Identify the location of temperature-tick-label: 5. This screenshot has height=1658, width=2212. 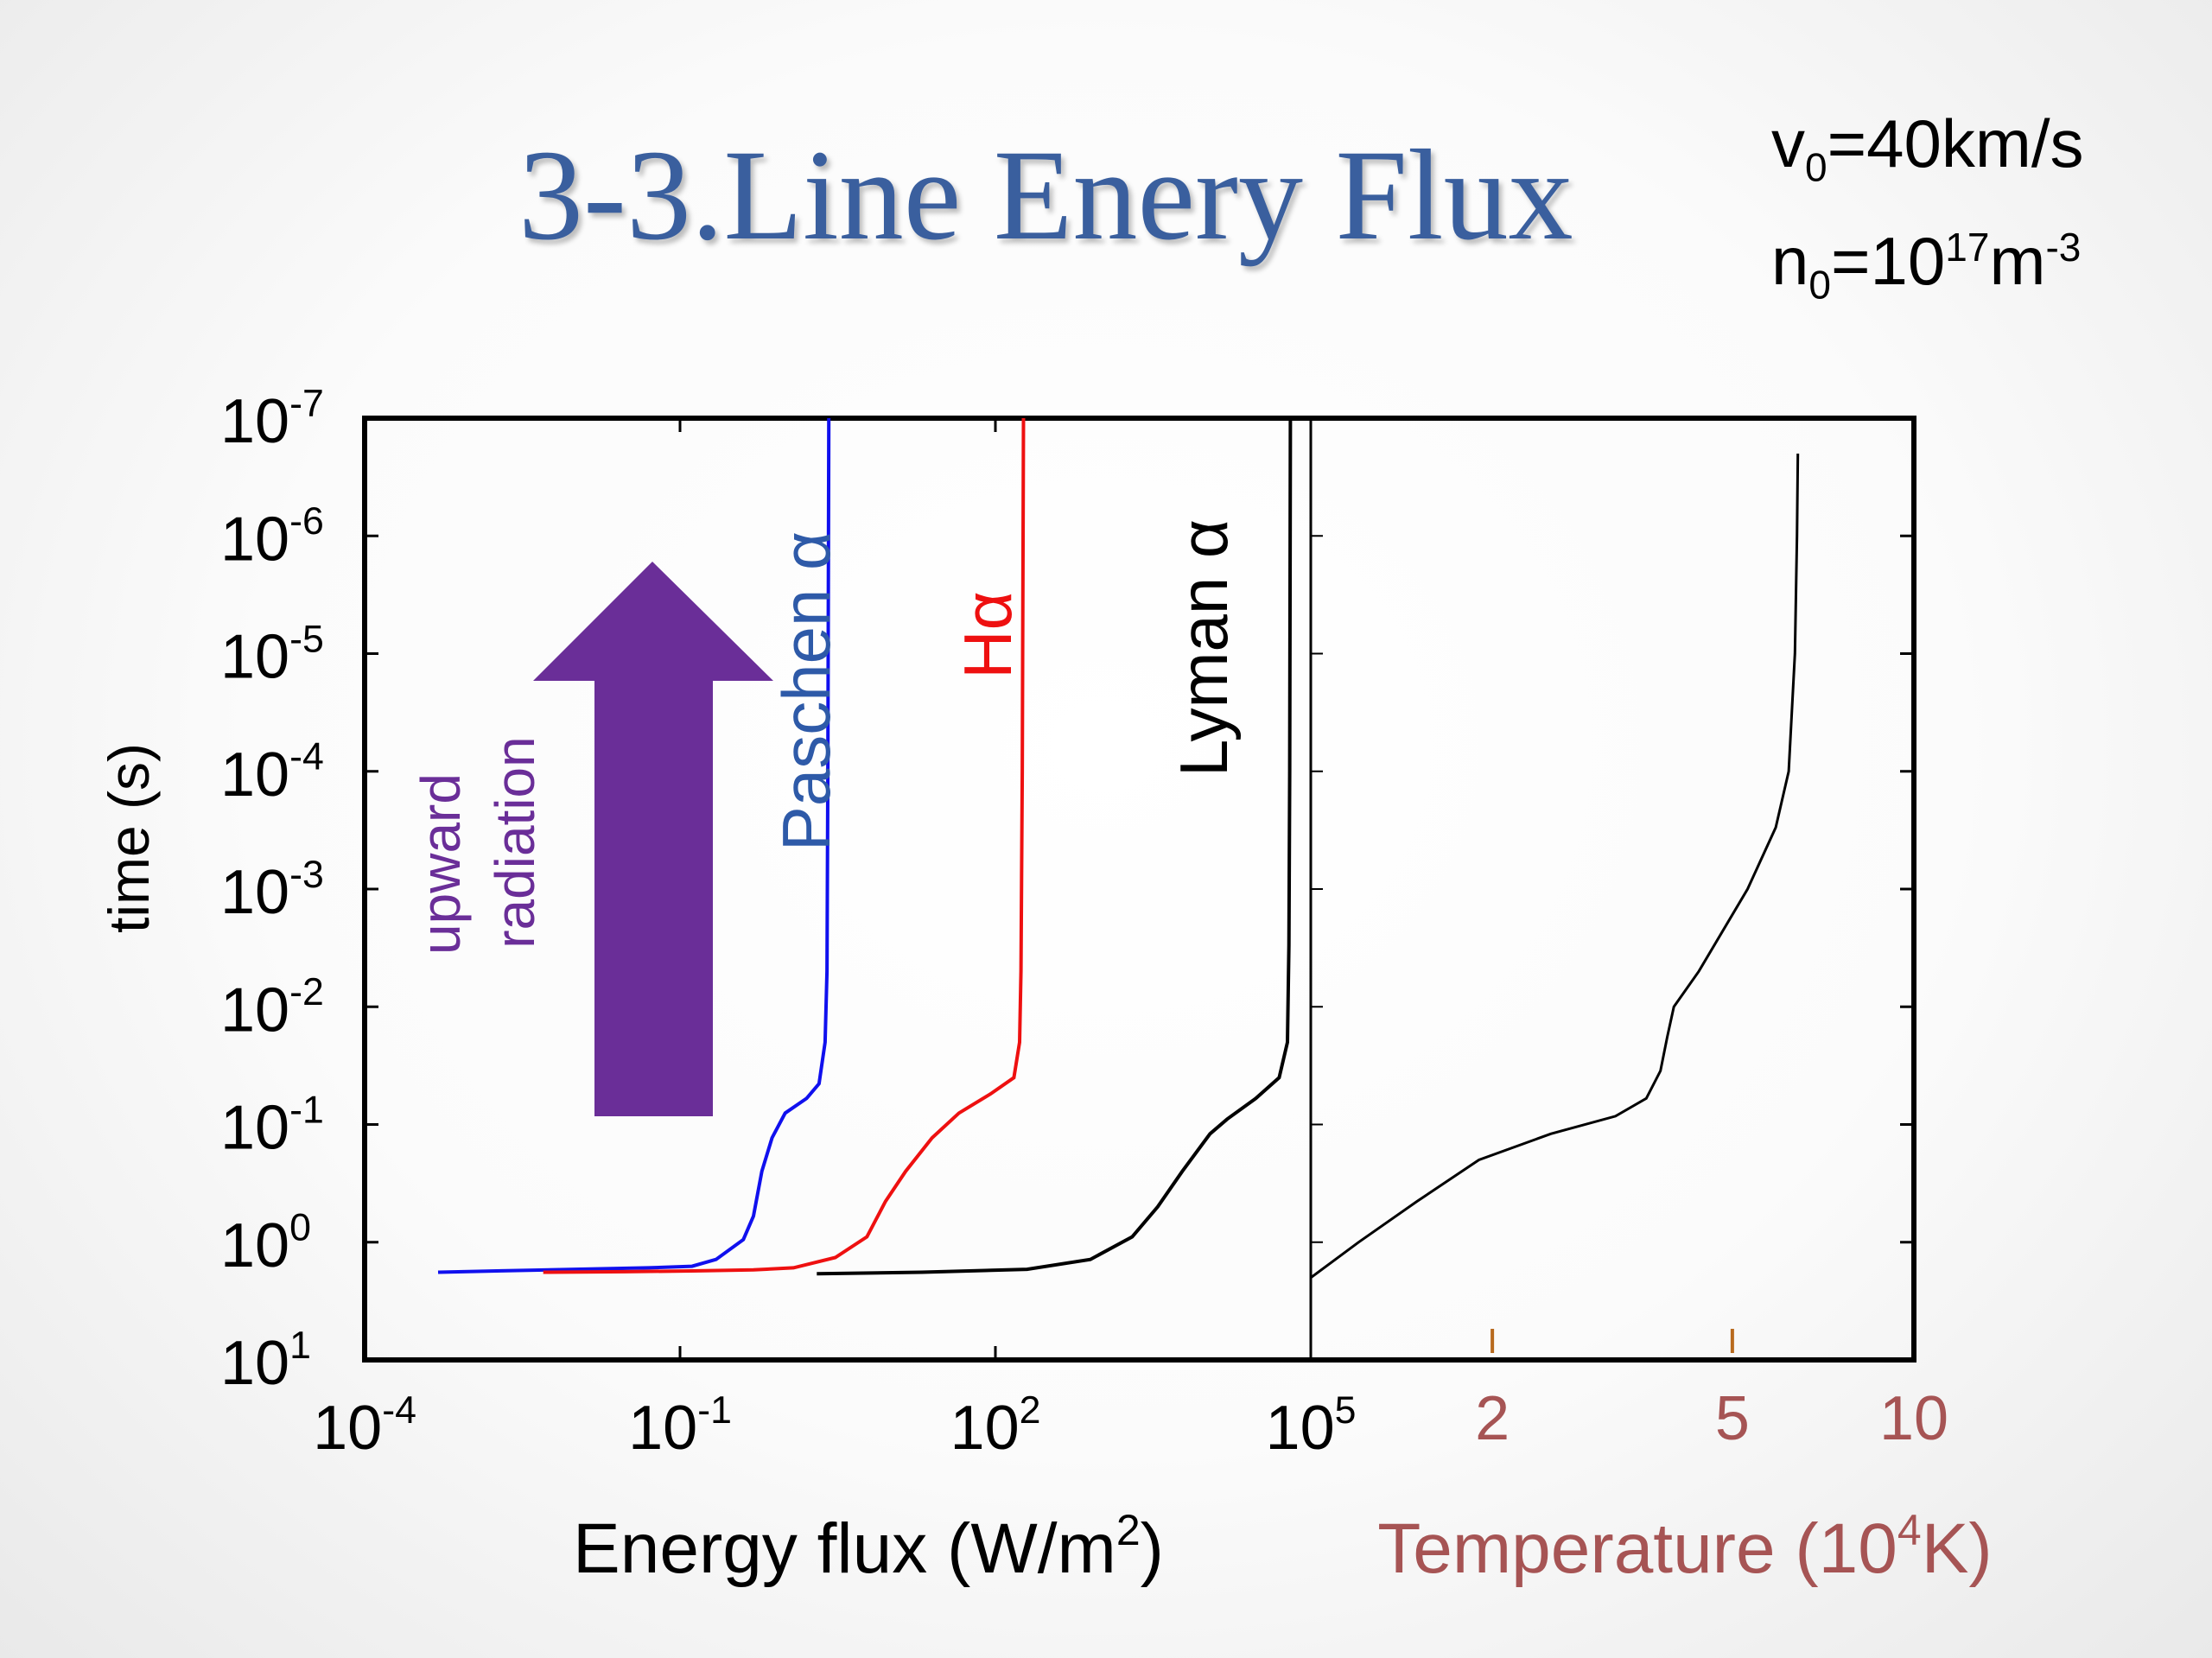
(1732, 1418).